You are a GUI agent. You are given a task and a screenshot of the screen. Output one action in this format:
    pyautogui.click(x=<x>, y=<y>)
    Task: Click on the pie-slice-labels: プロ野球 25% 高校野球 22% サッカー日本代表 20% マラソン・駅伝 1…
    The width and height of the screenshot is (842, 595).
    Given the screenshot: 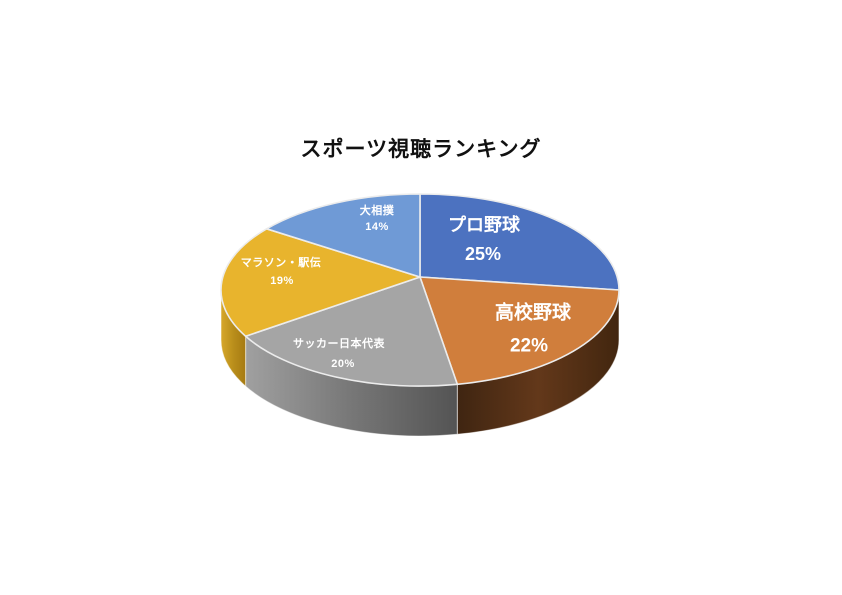 What is the action you would take?
    pyautogui.click(x=406, y=286)
    